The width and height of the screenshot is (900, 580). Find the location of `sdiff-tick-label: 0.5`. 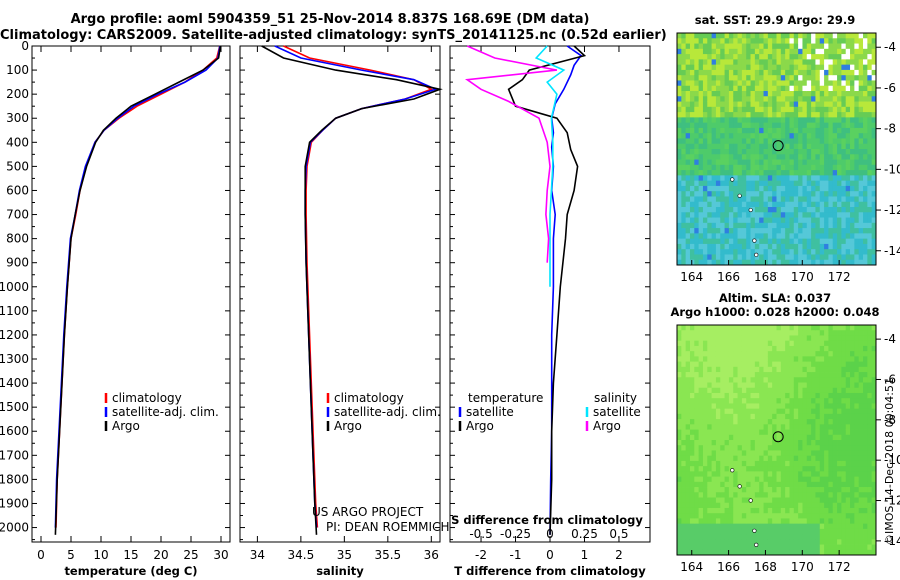

sdiff-tick-label: 0.5 is located at coordinates (618, 534).